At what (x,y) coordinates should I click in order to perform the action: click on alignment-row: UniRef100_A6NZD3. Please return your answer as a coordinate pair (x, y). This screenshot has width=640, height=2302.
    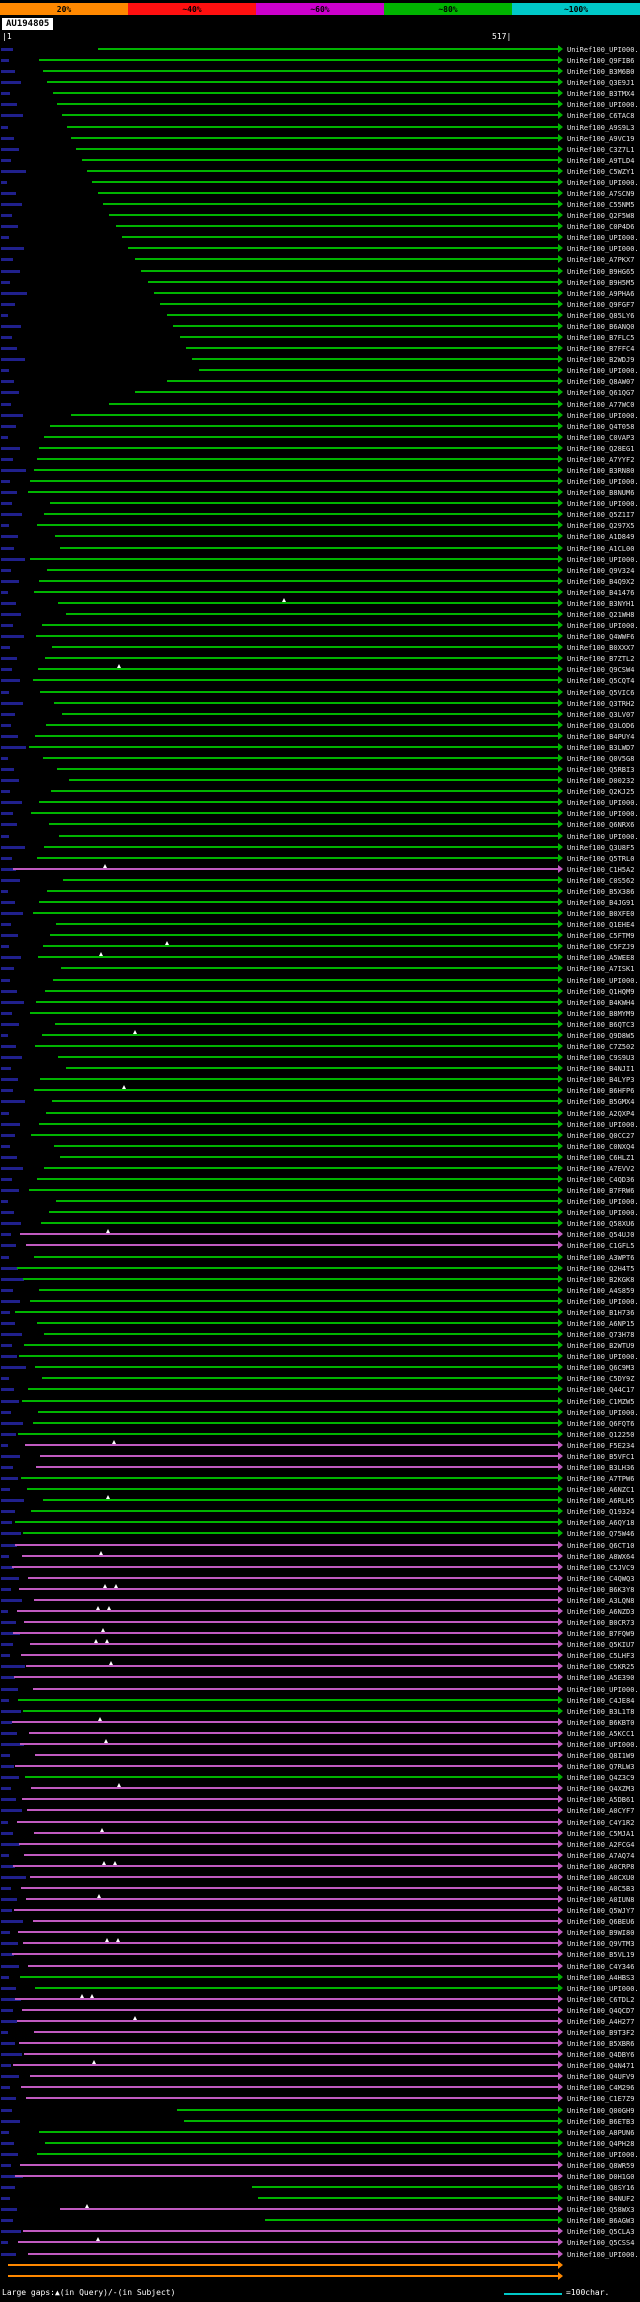
    Looking at the image, I should click on (320, 1611).